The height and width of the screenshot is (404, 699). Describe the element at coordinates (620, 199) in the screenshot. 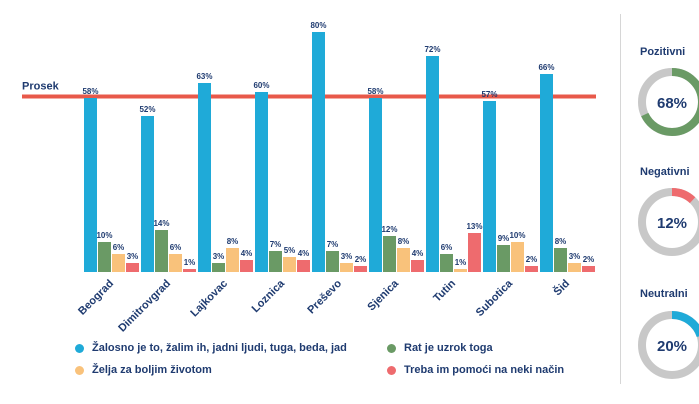

I see `panel-divider` at that location.